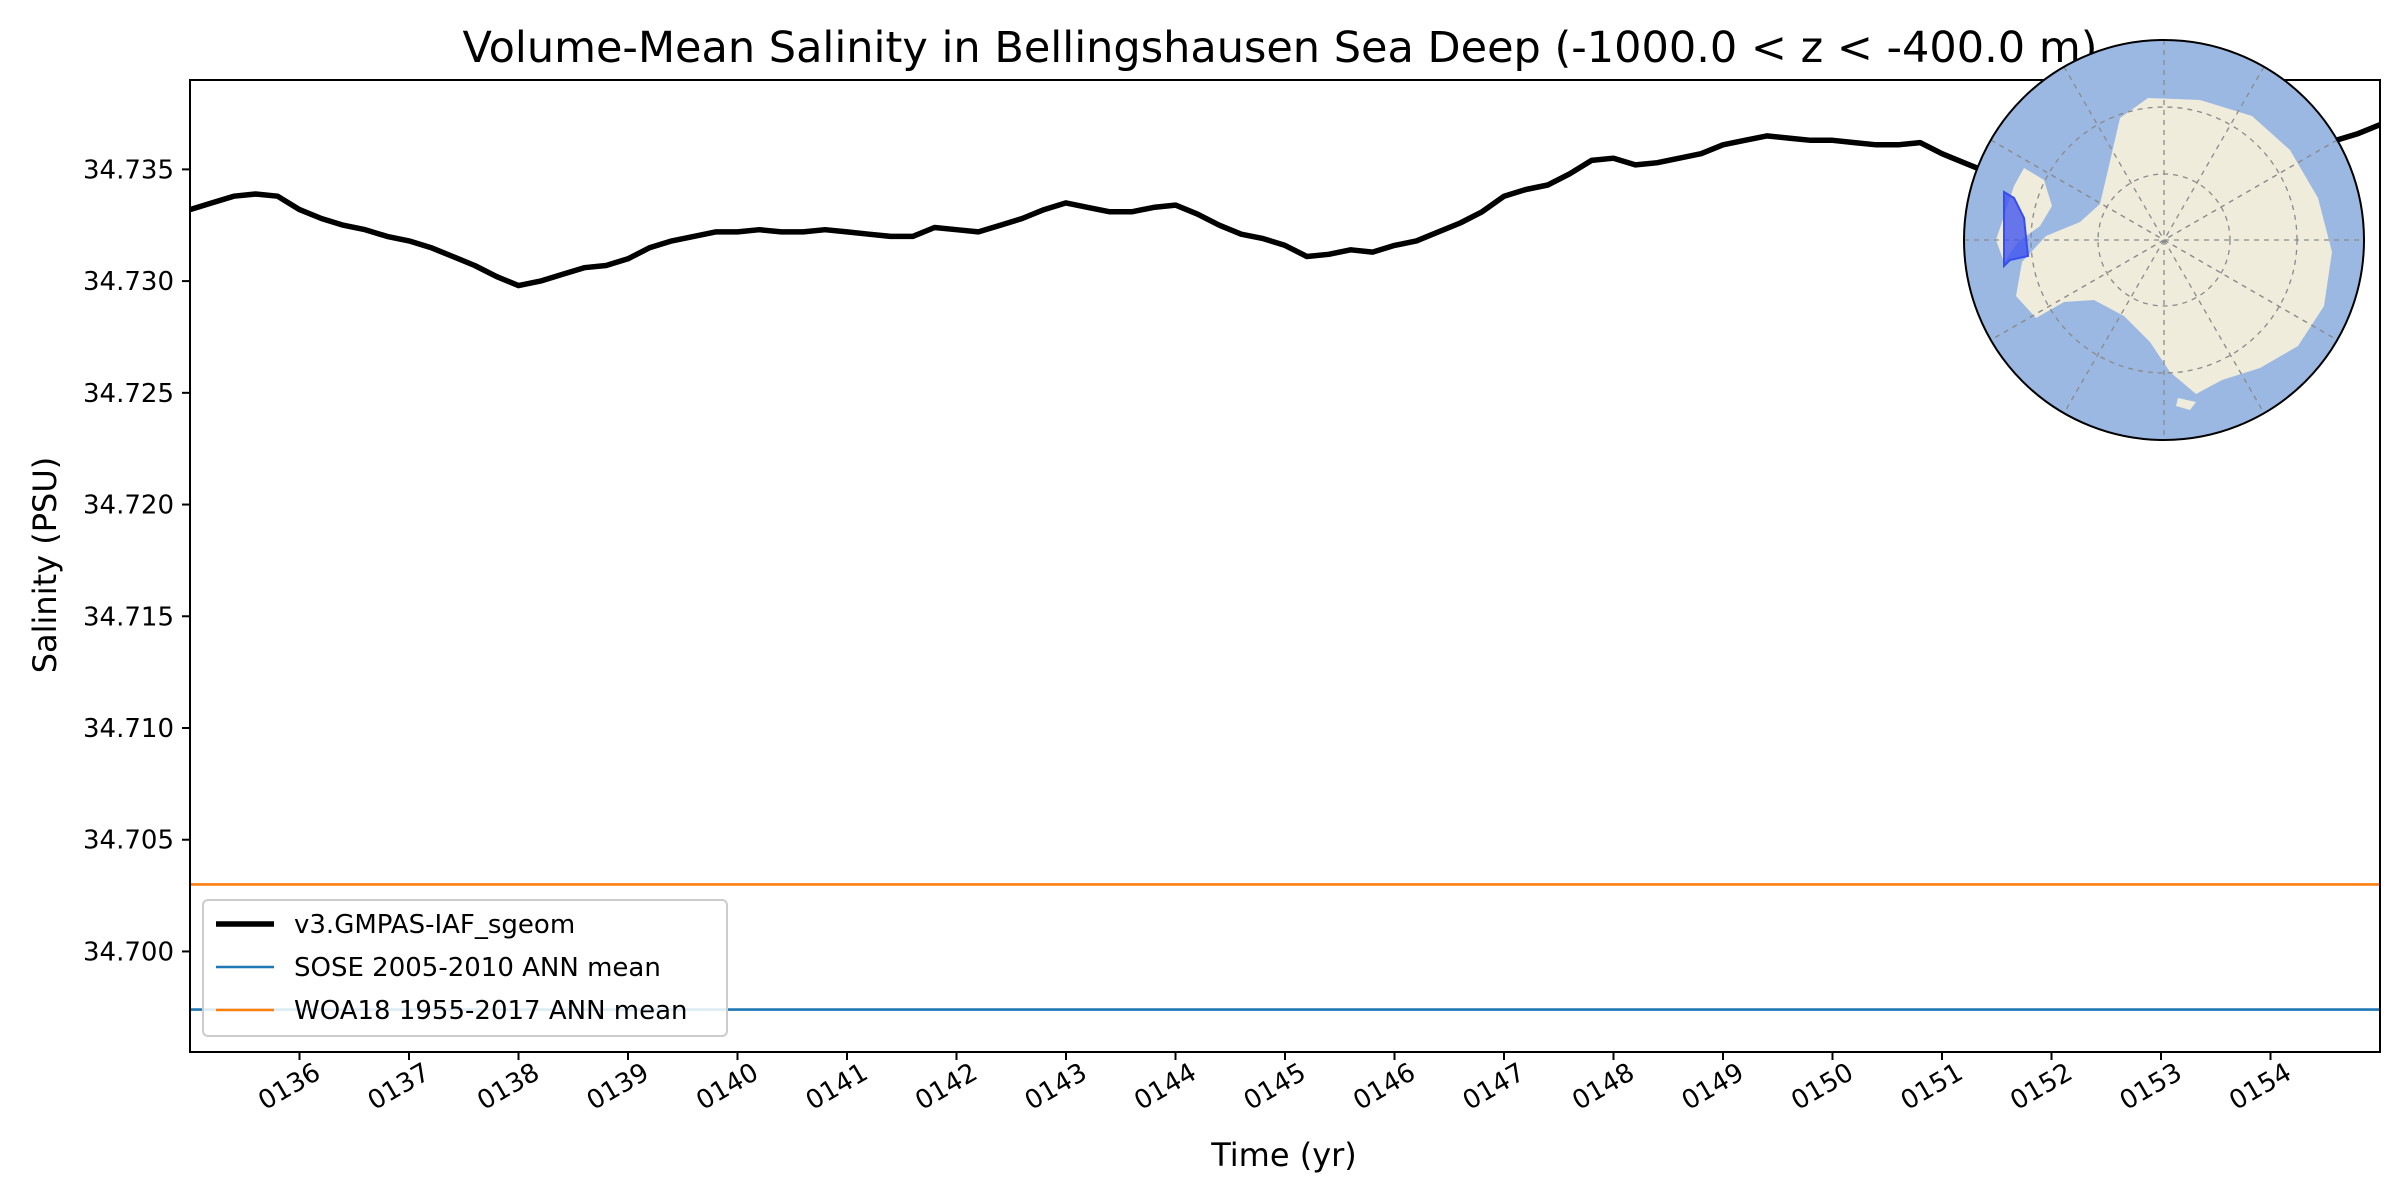 Image resolution: width=2400 pixels, height=1200 pixels. I want to click on graticule-meridian, so click(2164, 240).